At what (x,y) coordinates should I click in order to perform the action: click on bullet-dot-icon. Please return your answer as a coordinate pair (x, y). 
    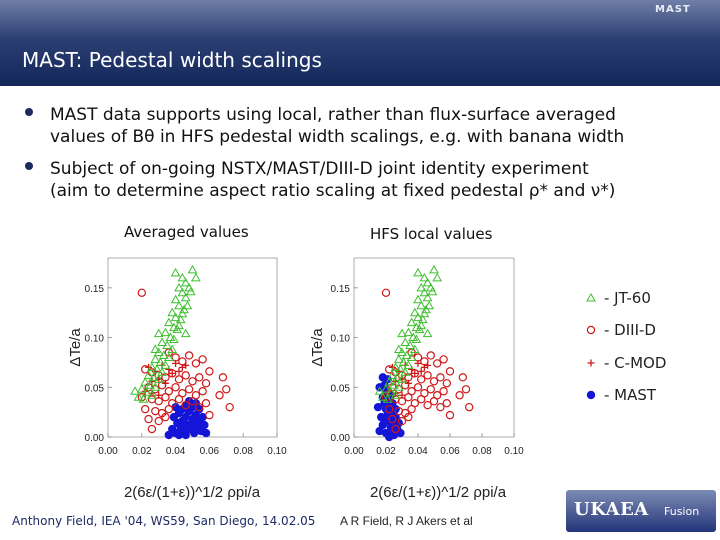
    Looking at the image, I should click on (29, 166).